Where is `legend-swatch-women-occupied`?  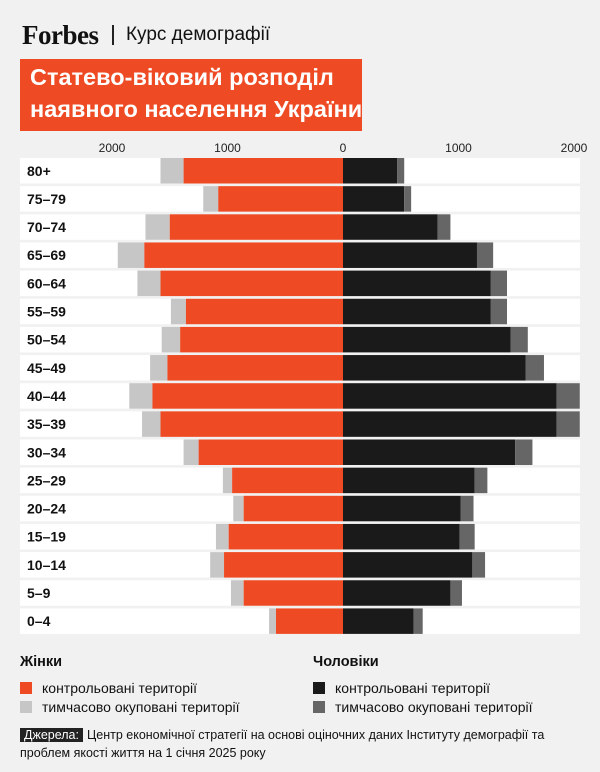 legend-swatch-women-occupied is located at coordinates (26, 706).